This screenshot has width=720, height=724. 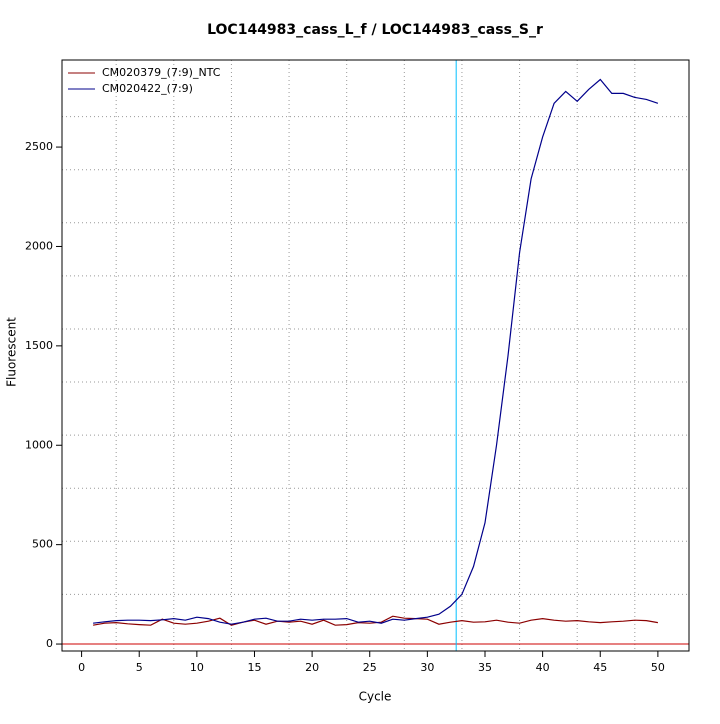 What do you see at coordinates (312, 667) in the screenshot?
I see `x-tick-label: 20` at bounding box center [312, 667].